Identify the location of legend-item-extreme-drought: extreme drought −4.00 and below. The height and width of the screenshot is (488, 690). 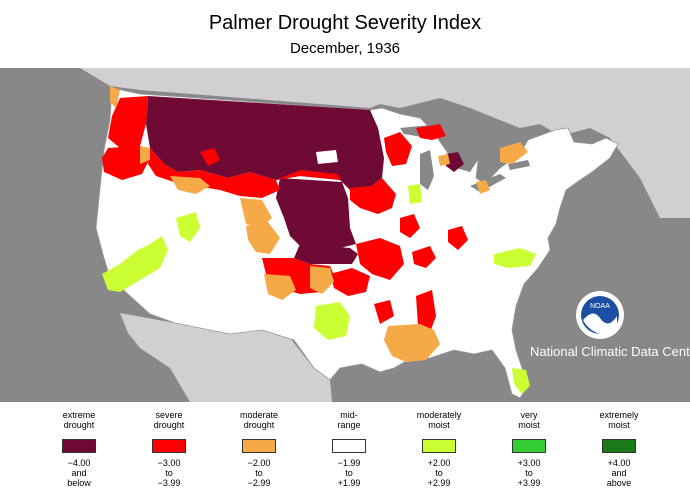
(79, 449).